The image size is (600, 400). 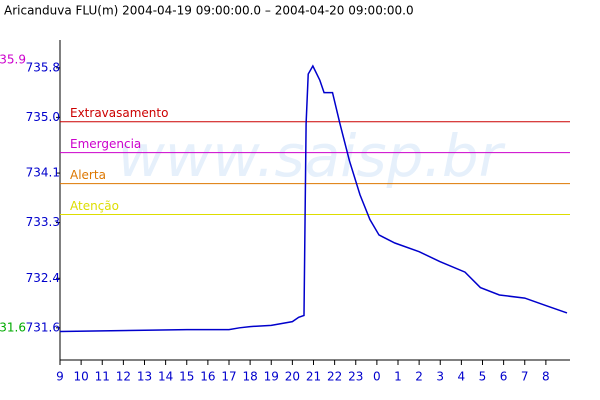 I want to click on x-tick-label: 17, so click(x=228, y=377).